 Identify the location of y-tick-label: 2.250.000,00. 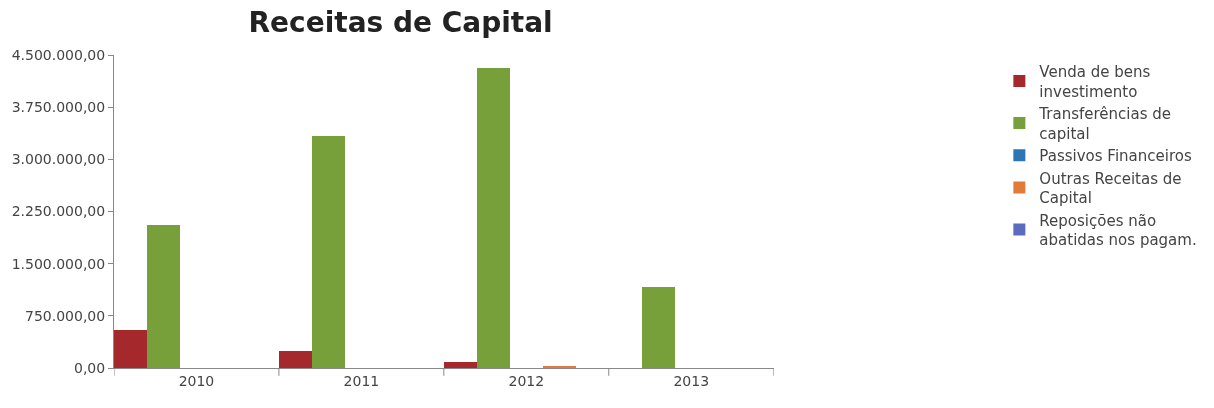
(58, 211).